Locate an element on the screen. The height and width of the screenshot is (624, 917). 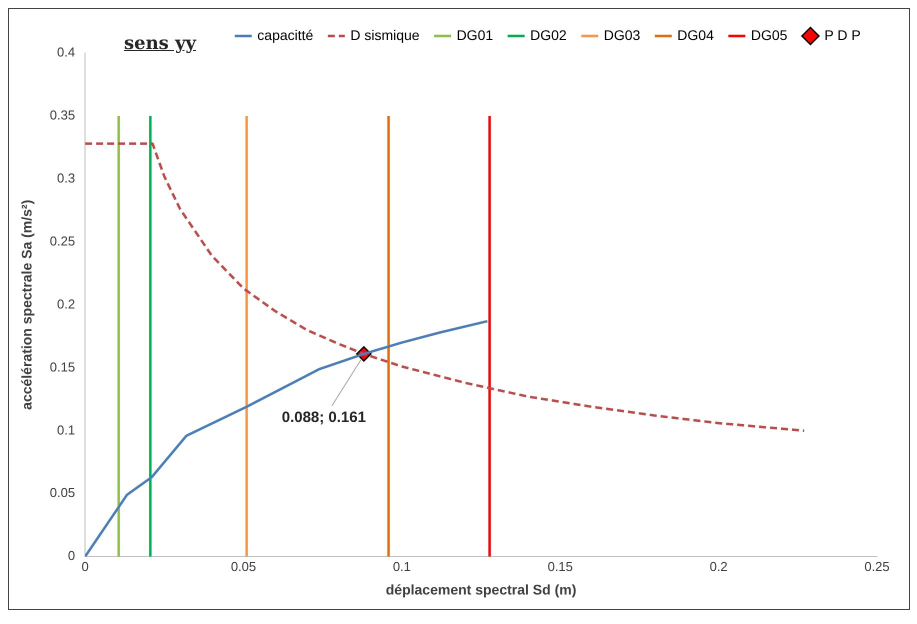
x-tick-label: 0.15 is located at coordinates (560, 566).